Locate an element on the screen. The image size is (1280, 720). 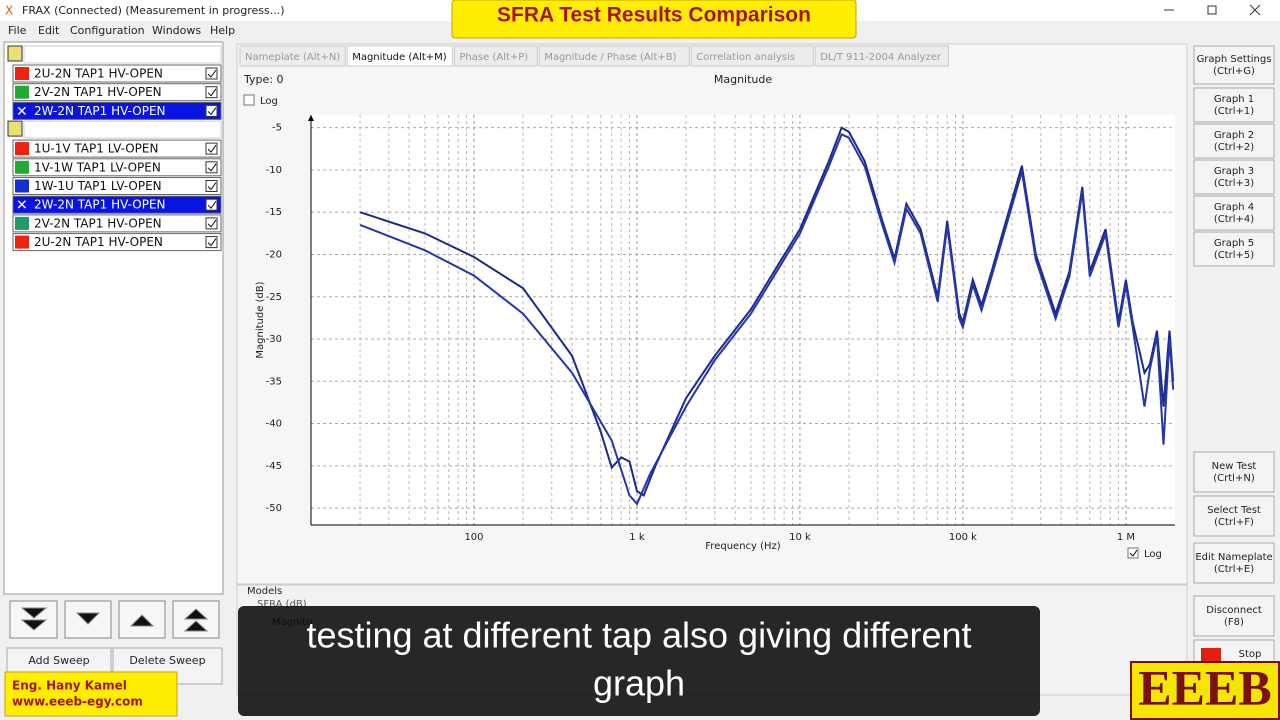
y-tick-label: -50 is located at coordinates (274, 508).